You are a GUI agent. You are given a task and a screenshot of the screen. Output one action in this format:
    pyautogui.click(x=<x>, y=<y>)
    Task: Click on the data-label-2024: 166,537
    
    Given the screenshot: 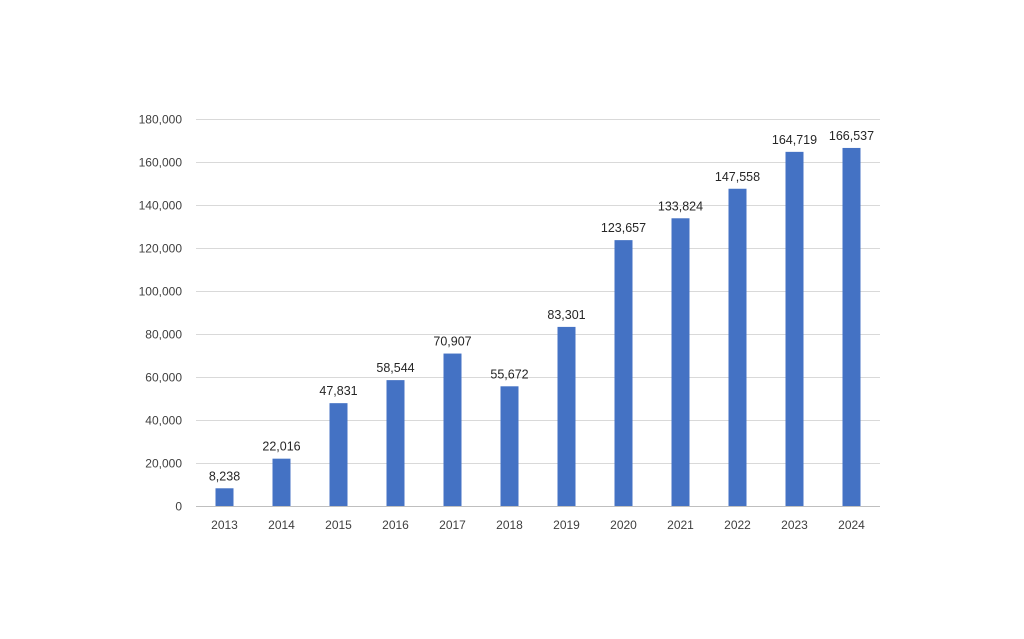 What is the action you would take?
    pyautogui.click(x=851, y=136)
    